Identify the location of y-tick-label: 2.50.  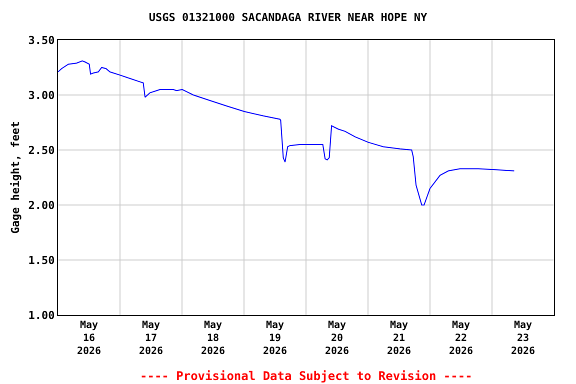
(41, 150).